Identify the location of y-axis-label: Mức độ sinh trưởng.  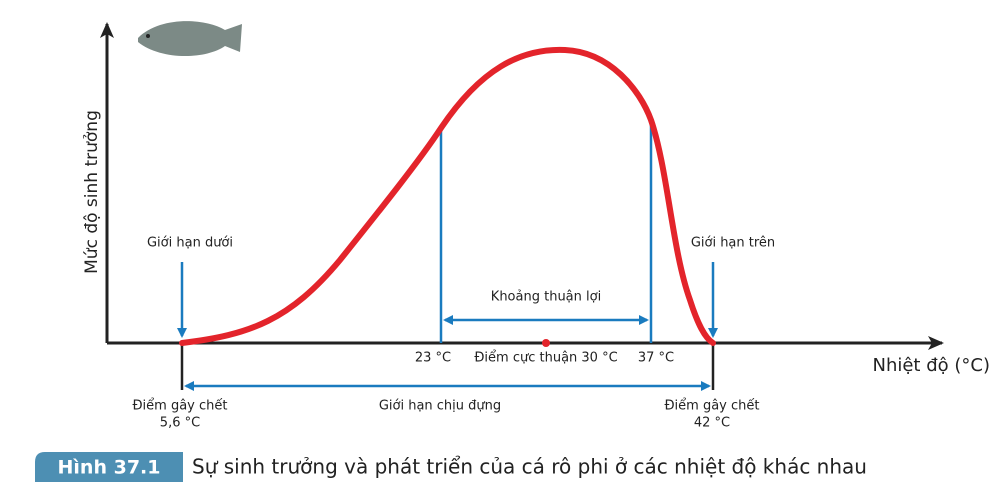
(92, 192).